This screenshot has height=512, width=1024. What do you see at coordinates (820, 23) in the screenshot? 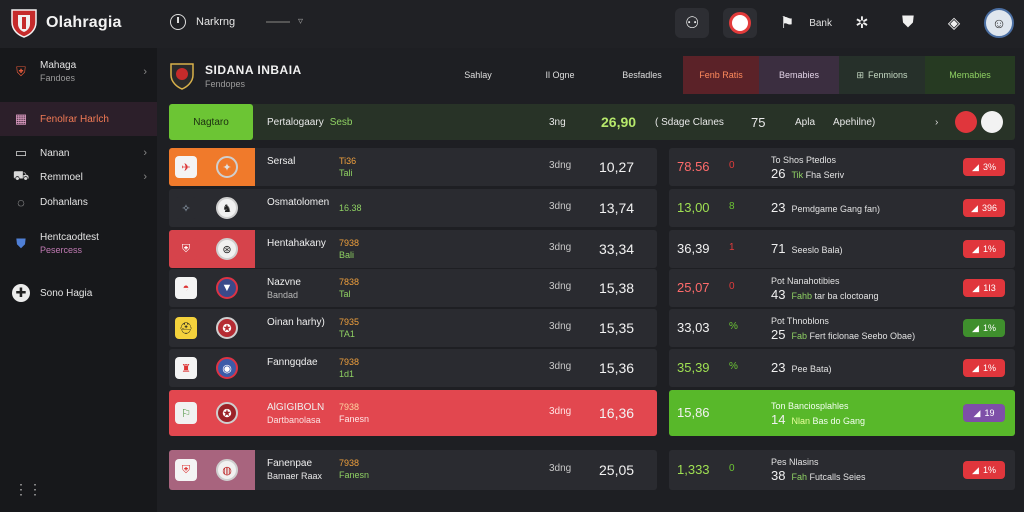
I see `top-action-label: Bank` at bounding box center [820, 23].